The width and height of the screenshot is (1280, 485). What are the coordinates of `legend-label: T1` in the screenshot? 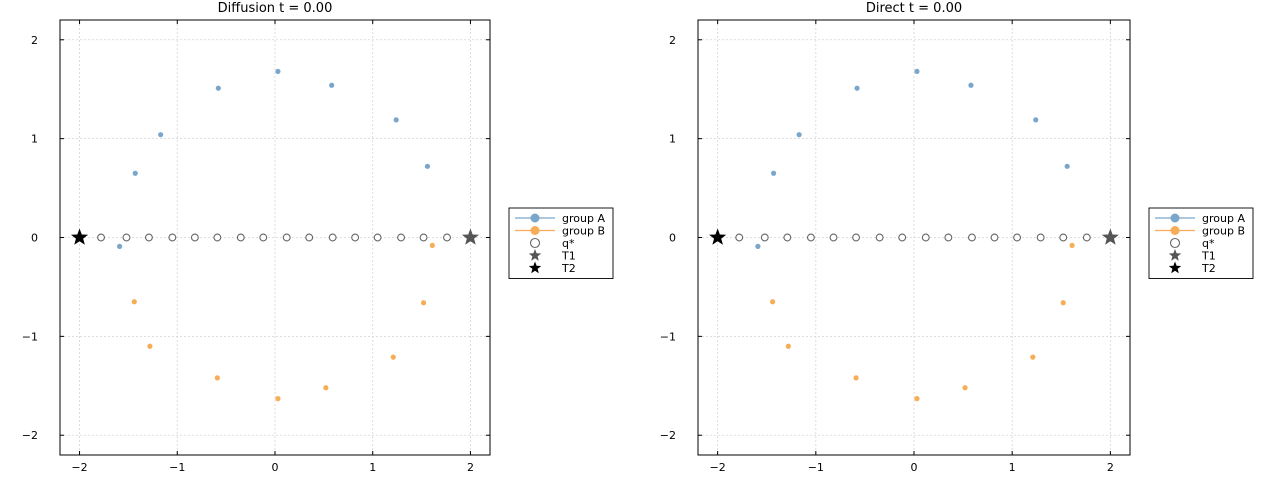 It's located at (568, 256).